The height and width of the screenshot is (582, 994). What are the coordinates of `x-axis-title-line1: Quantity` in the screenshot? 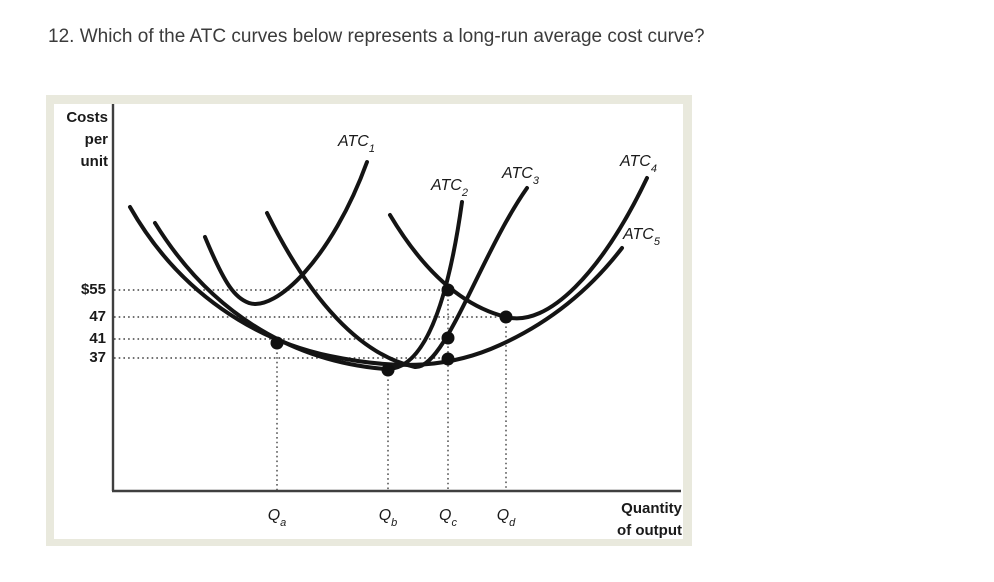 It's located at (651, 508).